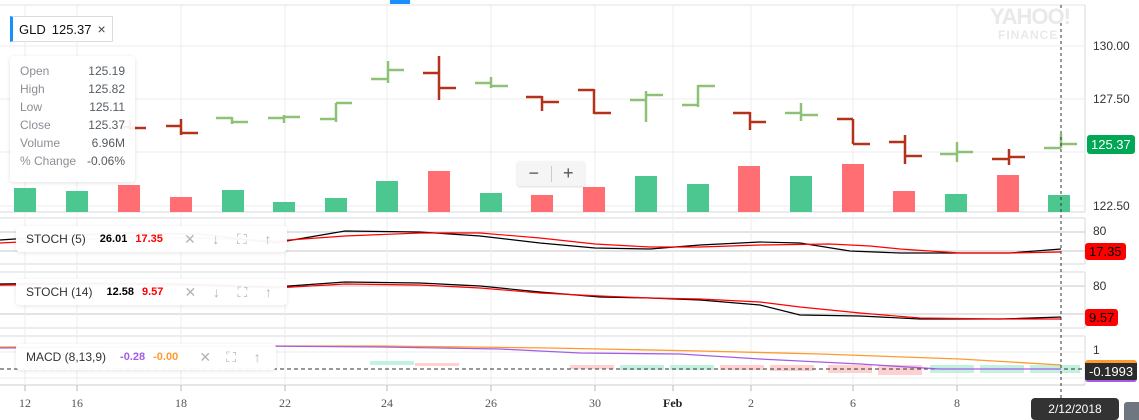  What do you see at coordinates (751, 403) in the screenshot?
I see `x-label: 2` at bounding box center [751, 403].